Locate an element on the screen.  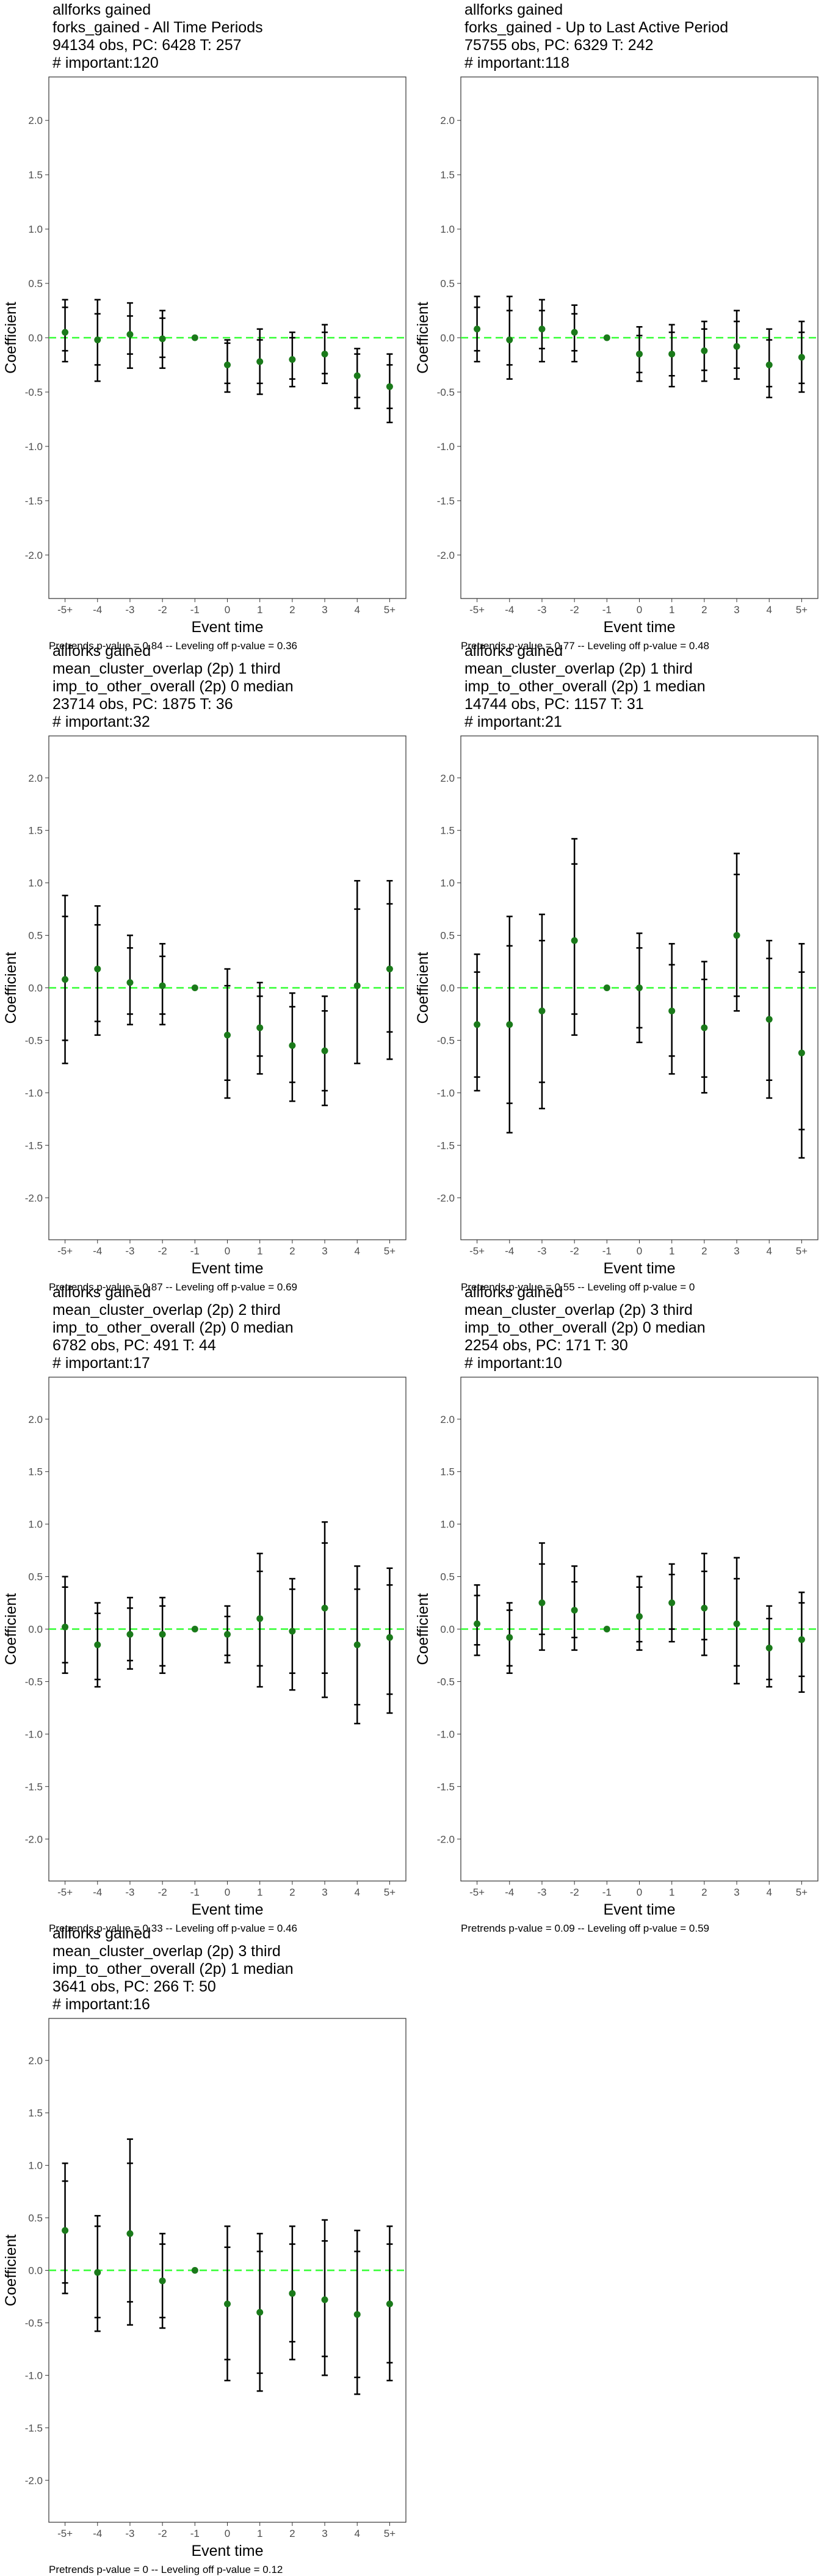
chart-title-line: 3641 obs, PC: 266 T: 50 is located at coordinates (134, 1986).